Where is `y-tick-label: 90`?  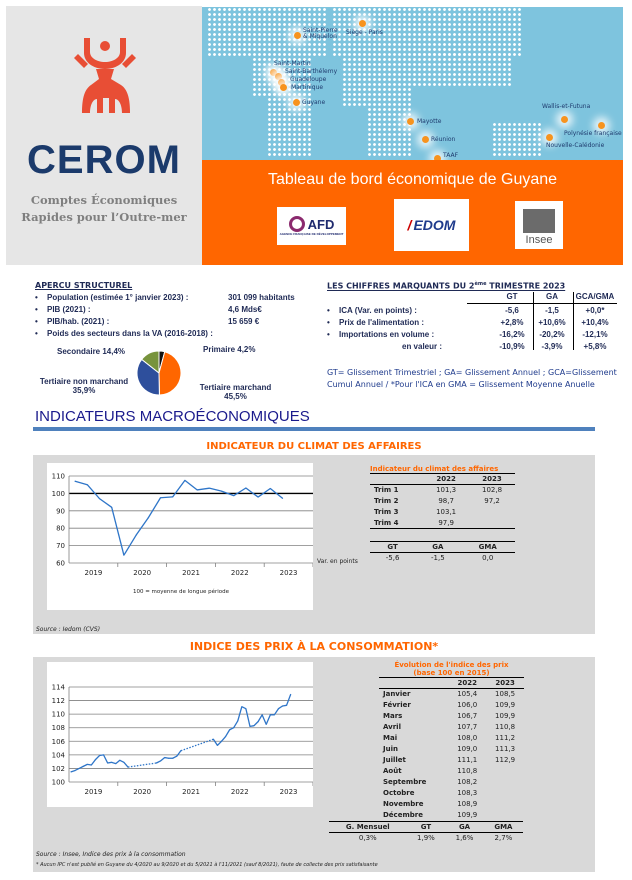 y-tick-label: 90 is located at coordinates (60, 511).